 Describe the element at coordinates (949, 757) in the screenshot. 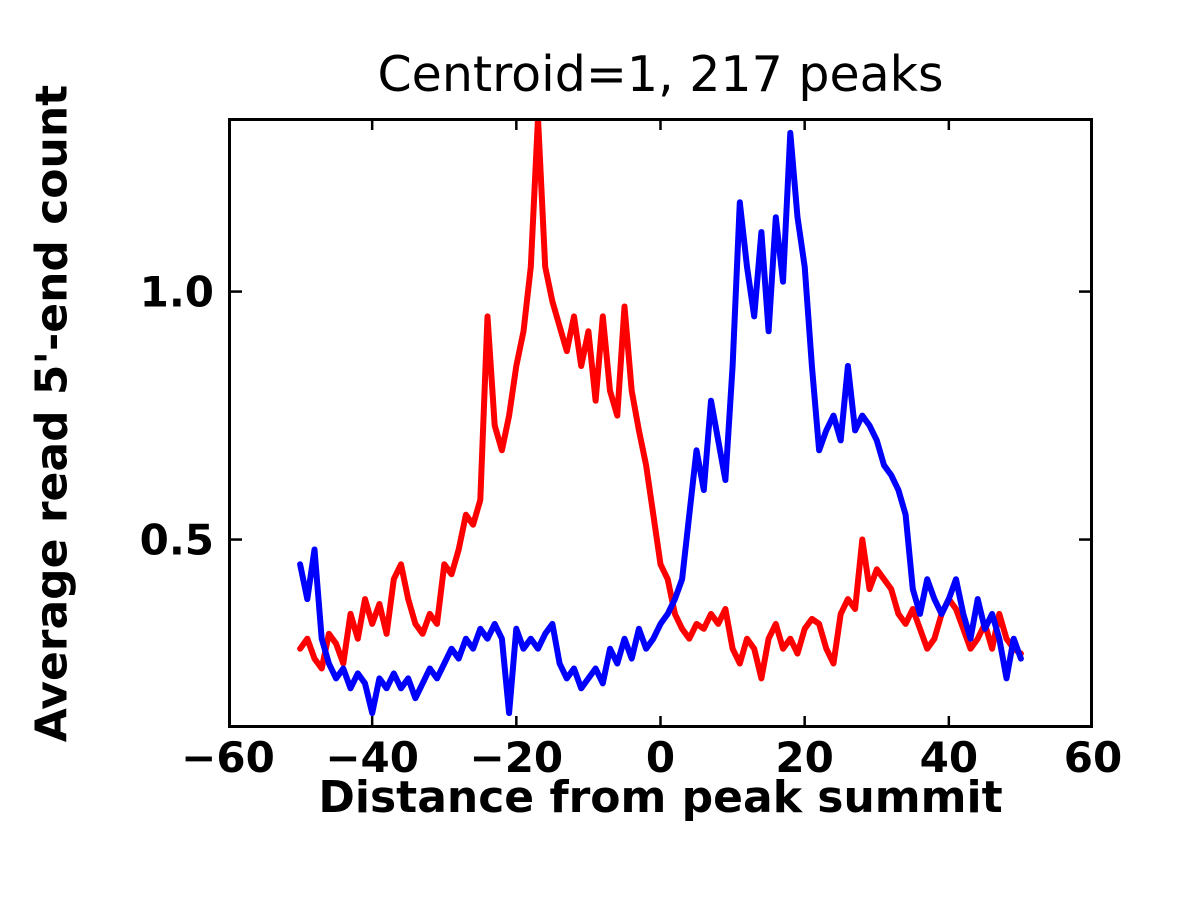

I see `x-tick-label: 40` at that location.